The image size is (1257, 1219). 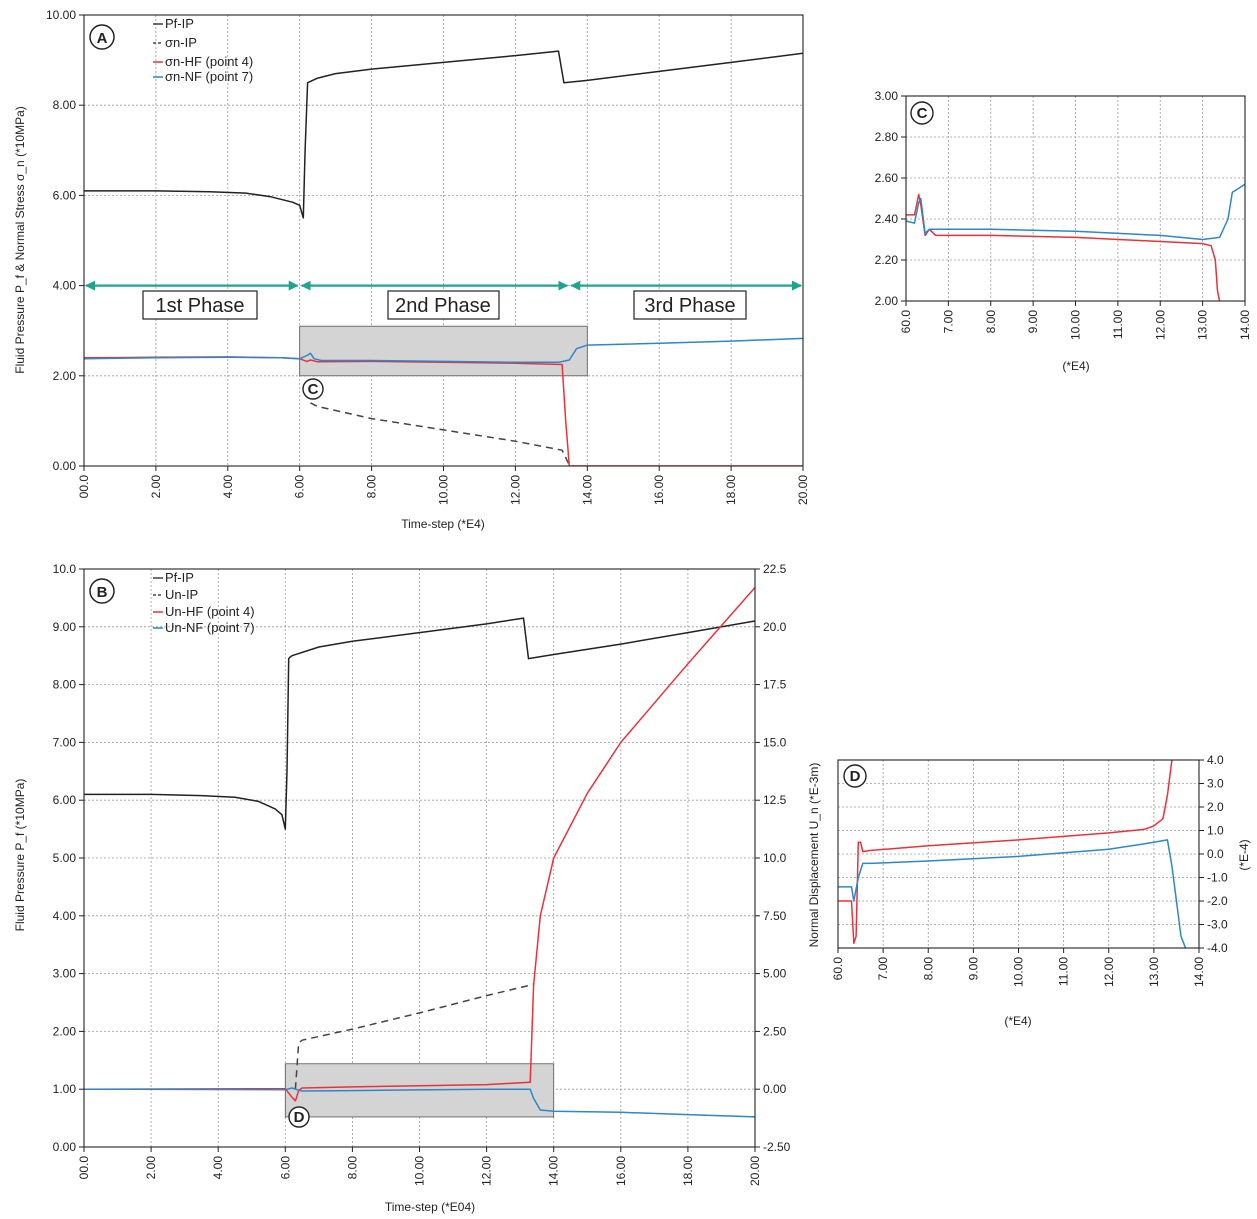 What do you see at coordinates (65, 858) in the screenshot?
I see `y-tick-label: 5.00` at bounding box center [65, 858].